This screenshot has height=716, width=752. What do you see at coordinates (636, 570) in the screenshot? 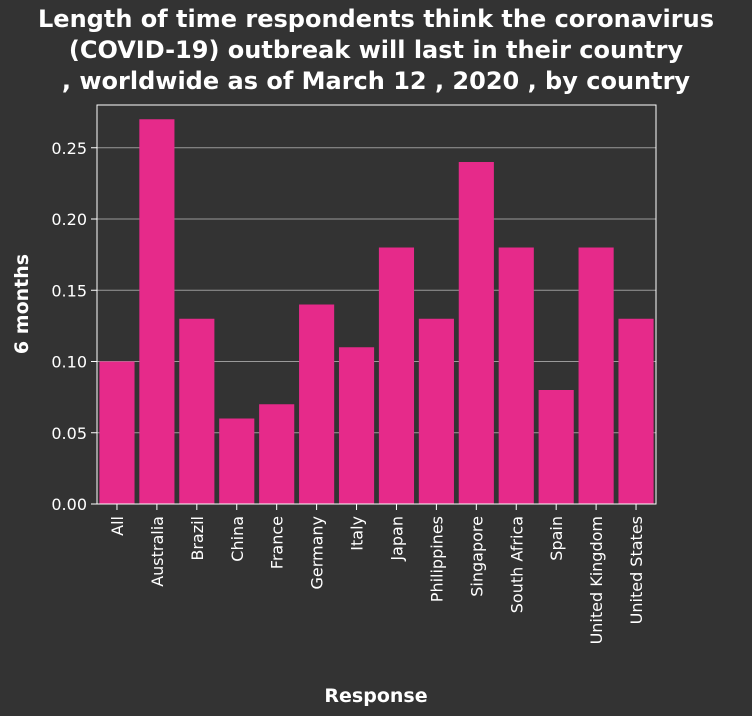
I see `x-tick-label: United States` at bounding box center [636, 570].